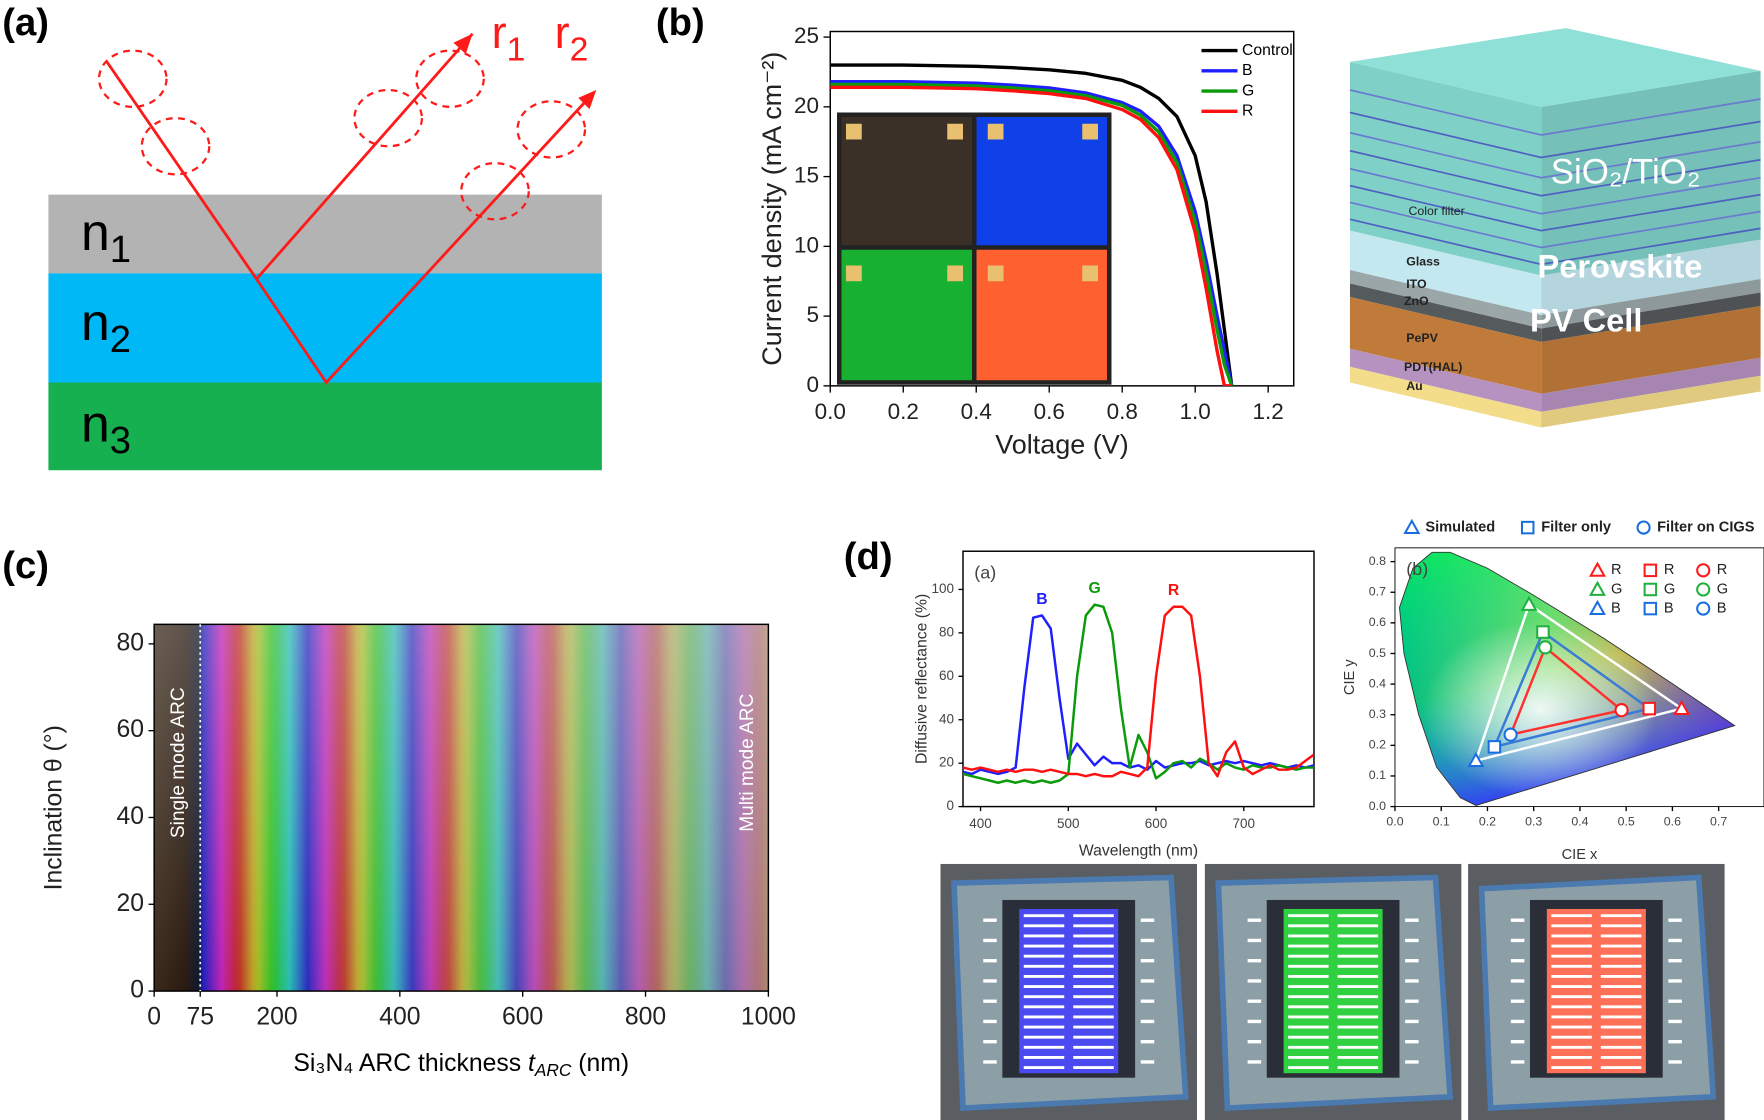 This screenshot has width=1764, height=1120. Describe the element at coordinates (1377, 745) in the screenshot. I see `y-tick-label: 0.2` at that location.